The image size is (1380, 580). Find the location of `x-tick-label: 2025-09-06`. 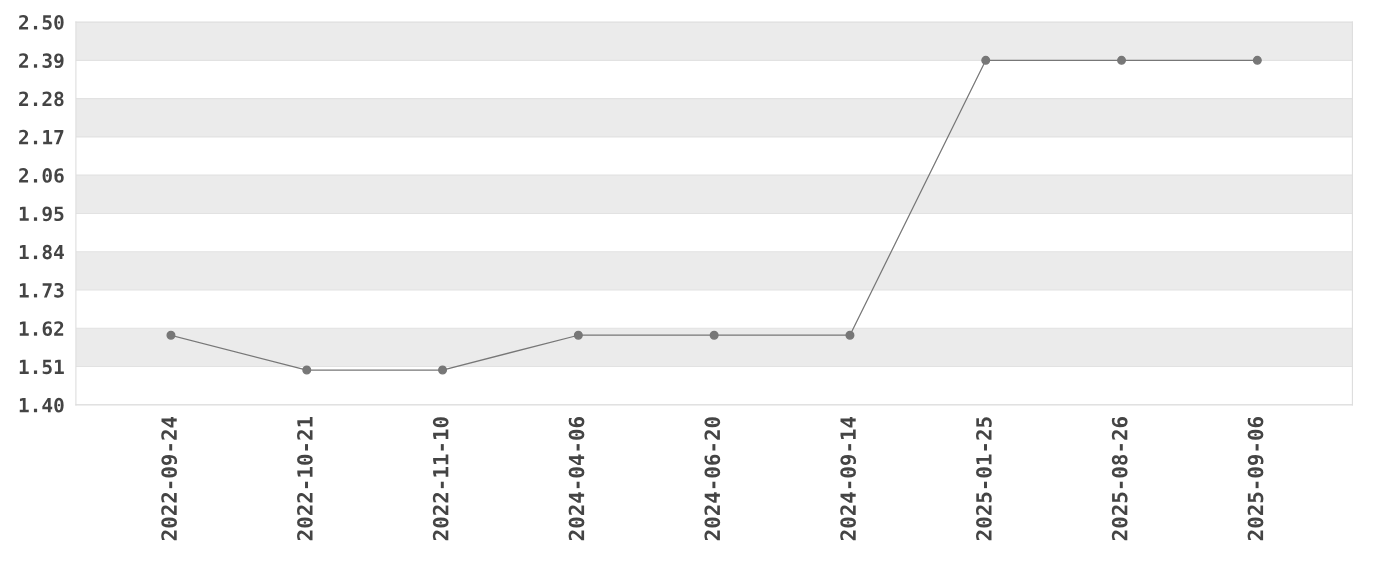

x-tick-label: 2025-09-06 is located at coordinates (1255, 479).